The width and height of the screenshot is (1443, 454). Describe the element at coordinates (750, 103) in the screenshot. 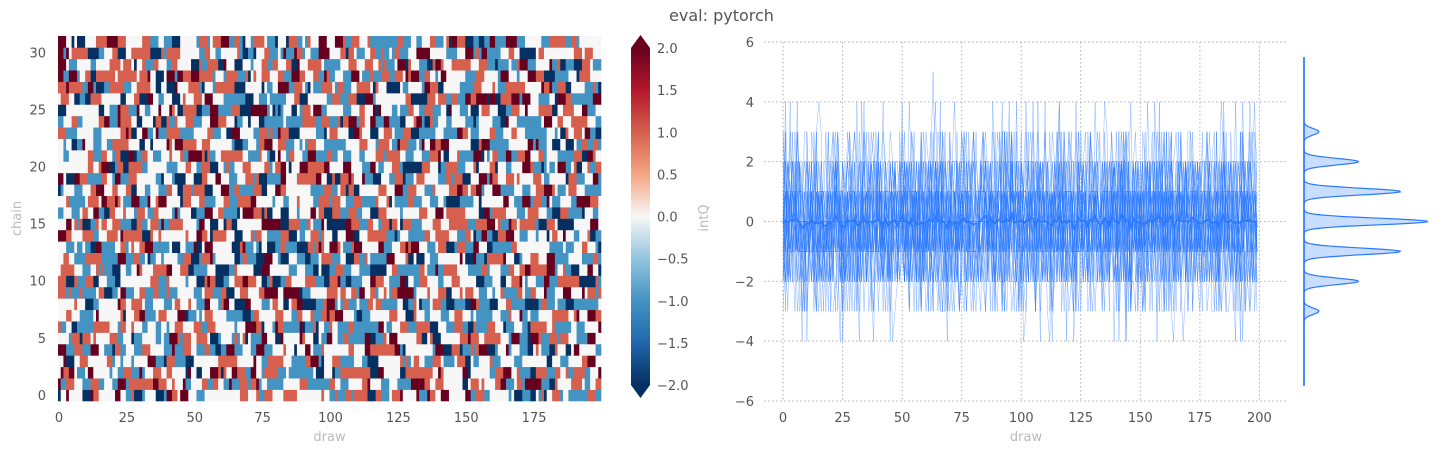

I see `trace-ytick-label: 4` at that location.